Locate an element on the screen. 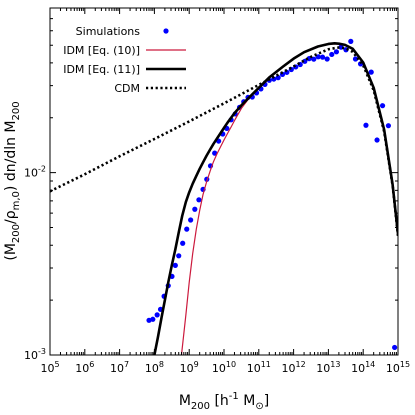 The width and height of the screenshot is (415, 415). legend-item-cdm: CDM is located at coordinates (150, 88).